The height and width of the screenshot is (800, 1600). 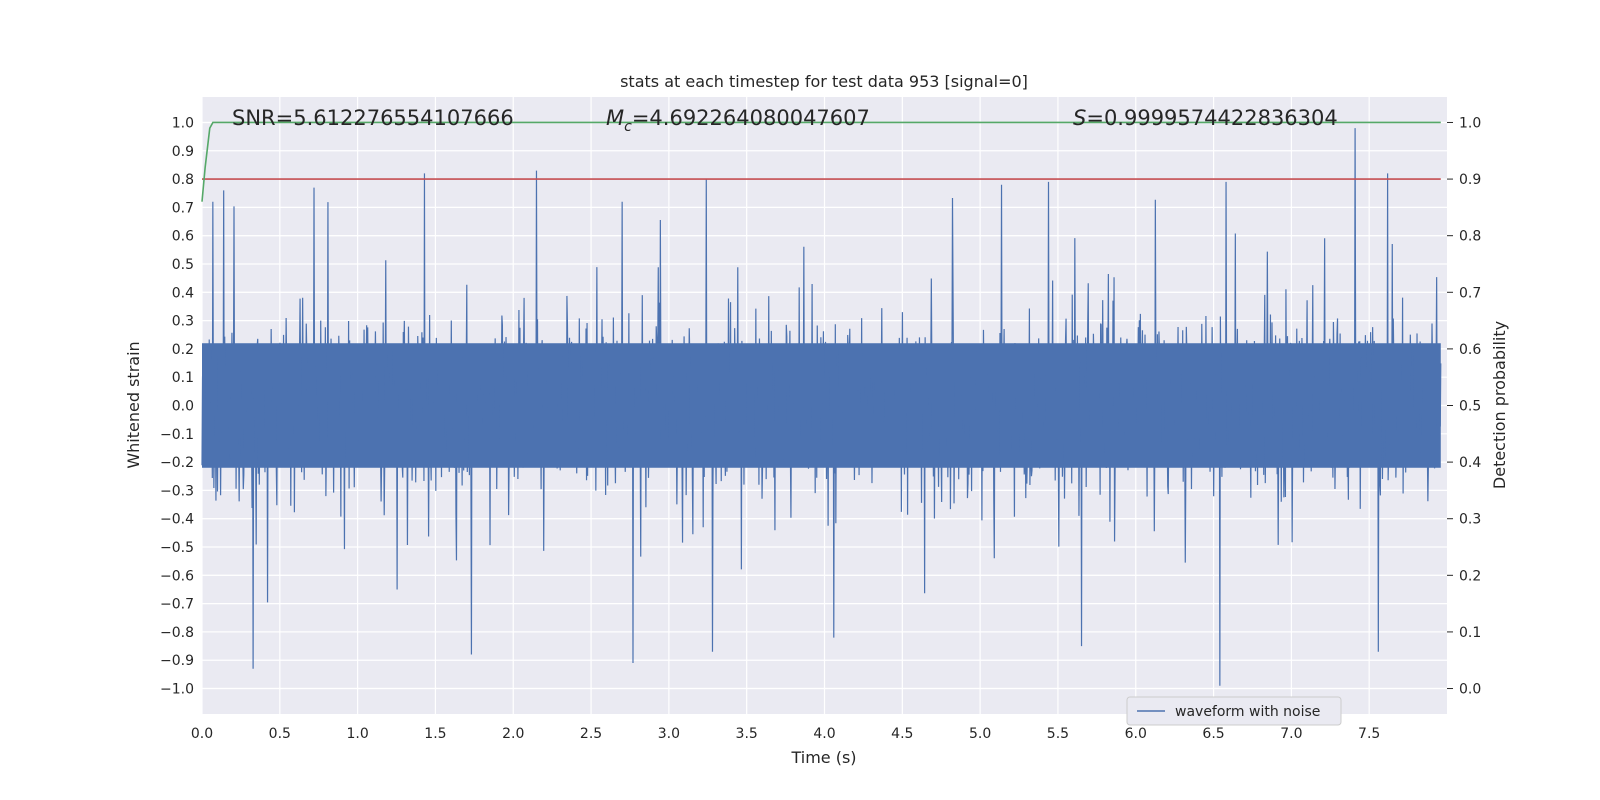 I want to click on chirp-mass-annotation: Mc=4.692264080047607, so click(x=738, y=120).